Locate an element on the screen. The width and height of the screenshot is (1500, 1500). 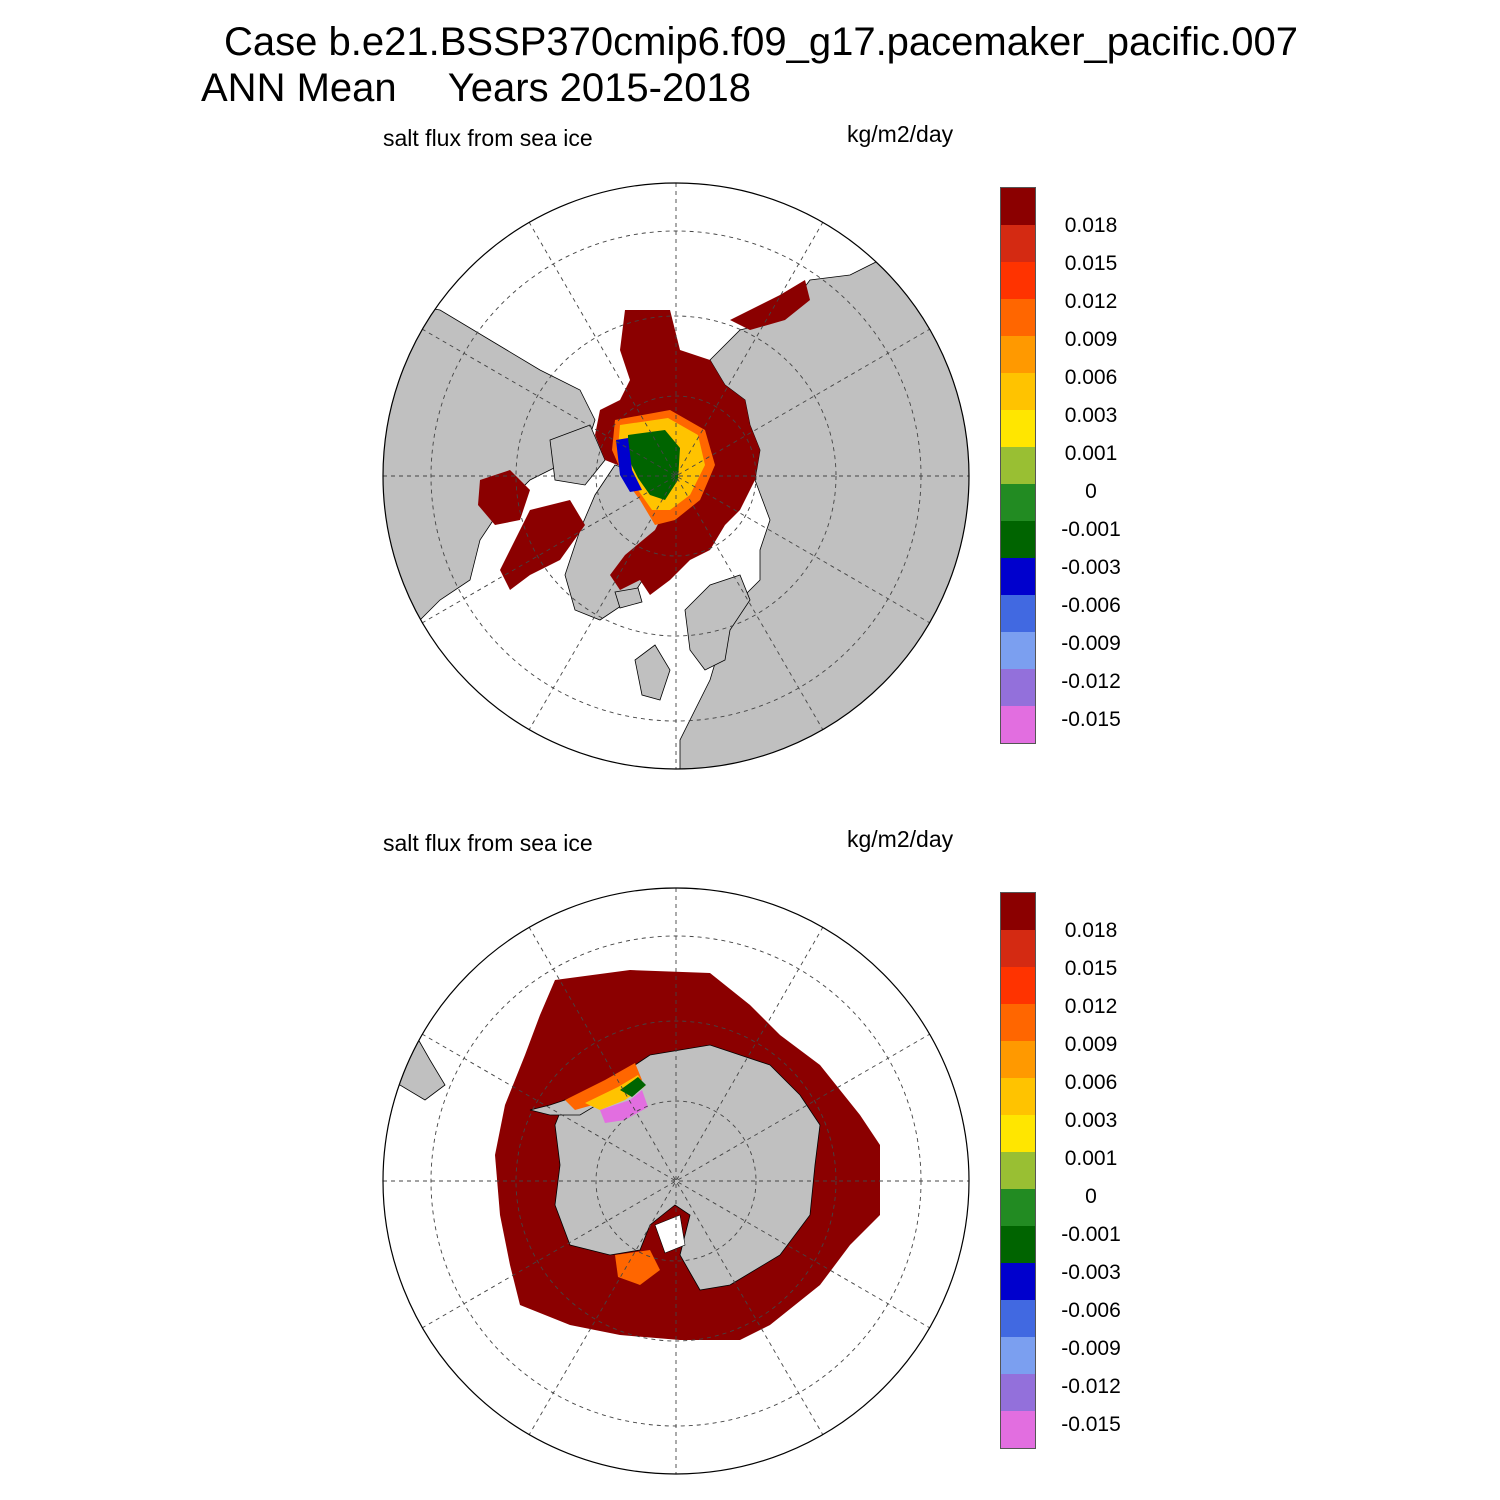
north-panel-variable: salt flux from sea ice is located at coordinates (488, 138).